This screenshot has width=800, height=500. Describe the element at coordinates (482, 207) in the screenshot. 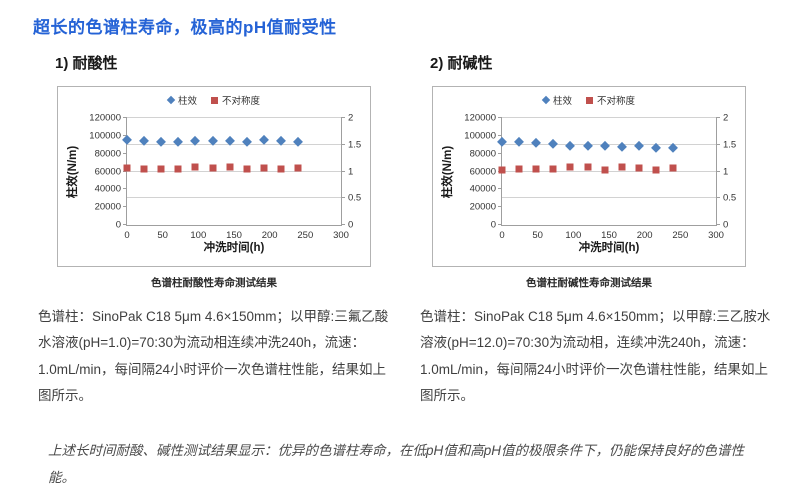

I see `y-axis-tick-label-left: 20000` at that location.